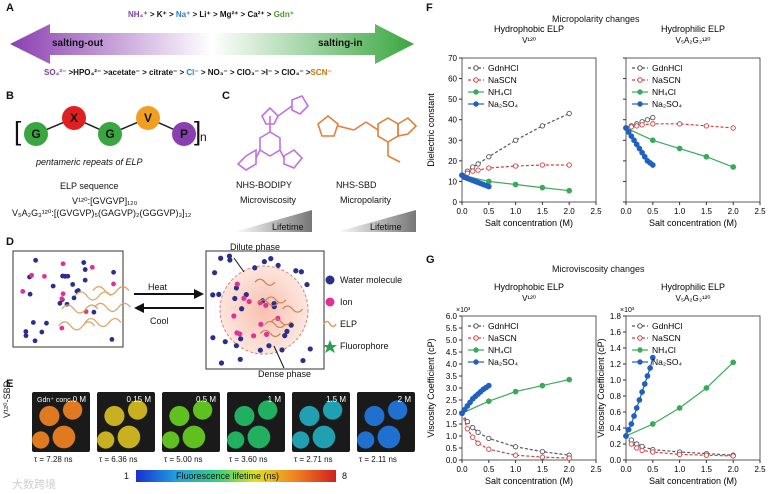 The width and height of the screenshot is (780, 494). I want to click on lifetime-label-2: Lifetime, so click(386, 227).